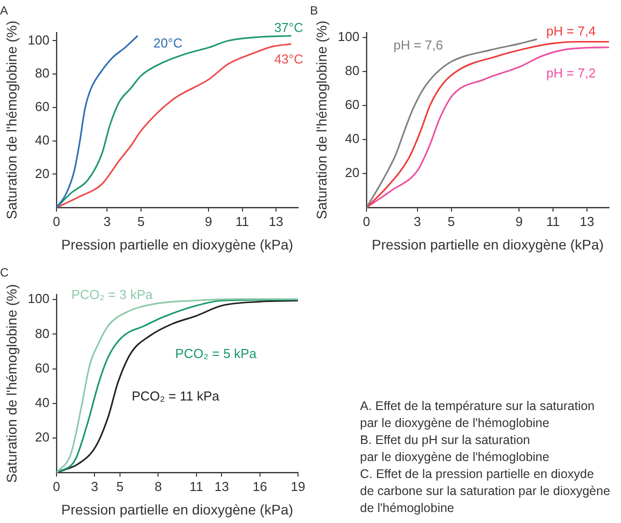 The width and height of the screenshot is (621, 523). Describe the element at coordinates (112, 294) in the screenshot. I see `series-label: PCO₂ = 3 kPa` at that location.